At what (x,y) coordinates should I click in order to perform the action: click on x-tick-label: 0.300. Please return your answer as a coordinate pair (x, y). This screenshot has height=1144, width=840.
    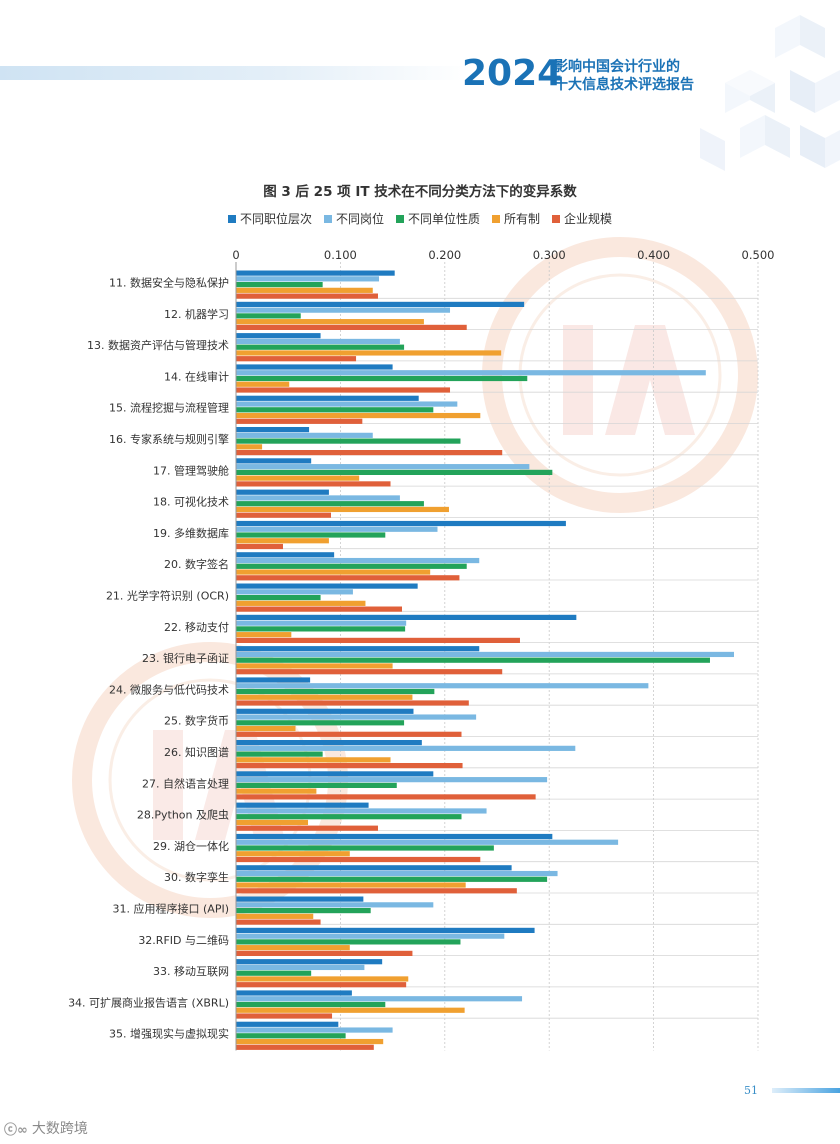
    Looking at the image, I should click on (549, 255).